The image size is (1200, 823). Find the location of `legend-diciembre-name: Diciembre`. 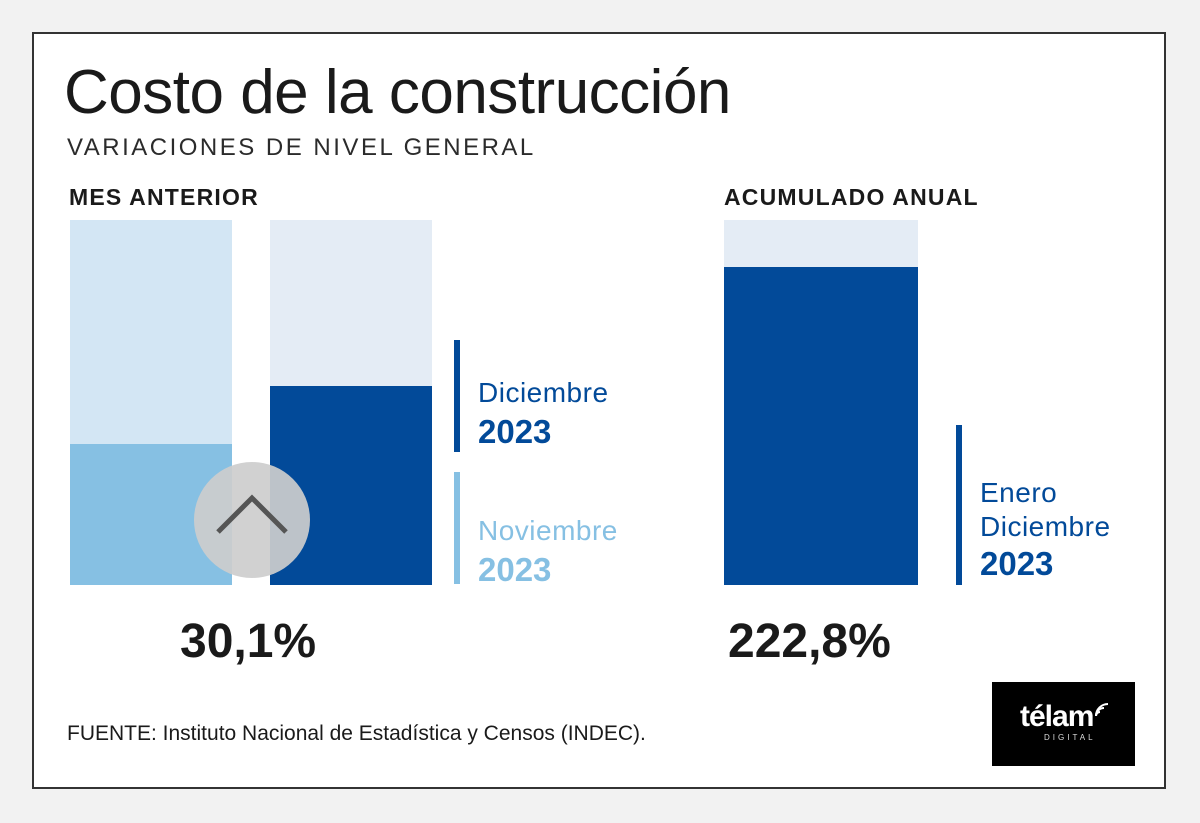

legend-diciembre-name: Diciembre is located at coordinates (543, 392).